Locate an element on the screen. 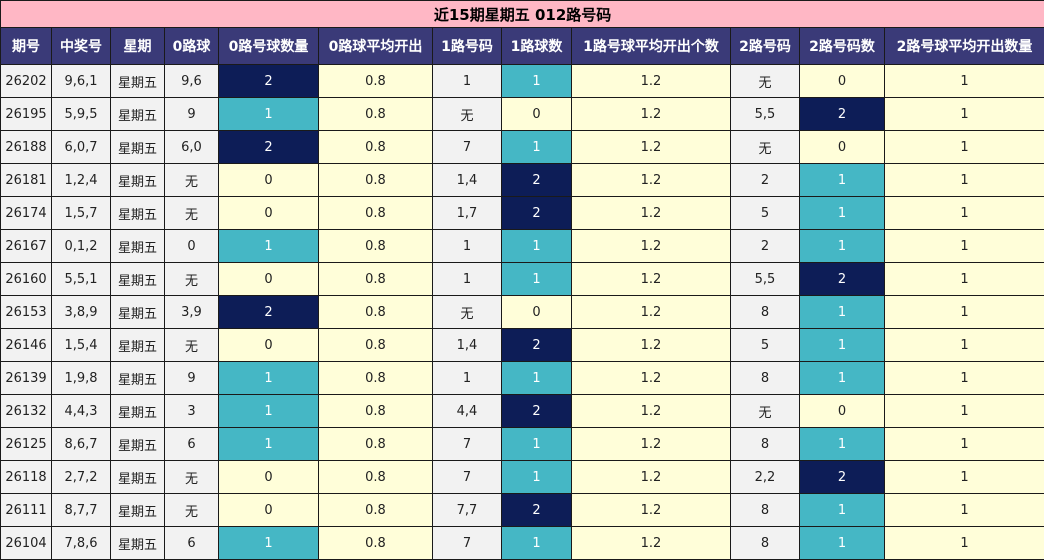 The width and height of the screenshot is (1044, 560). cell-route2-numbers: 2,2 is located at coordinates (765, 477).